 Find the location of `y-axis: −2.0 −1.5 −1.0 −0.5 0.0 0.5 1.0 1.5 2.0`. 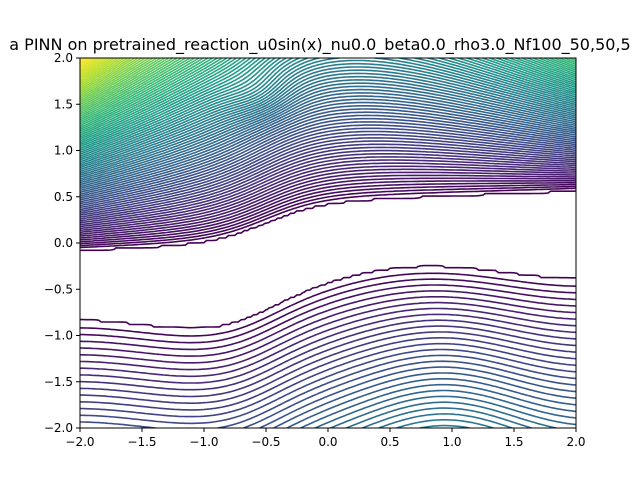

y-axis: −2.0 −1.5 −1.0 −0.5 0.0 0.5 1.0 1.5 2.0 is located at coordinates (62, 243).